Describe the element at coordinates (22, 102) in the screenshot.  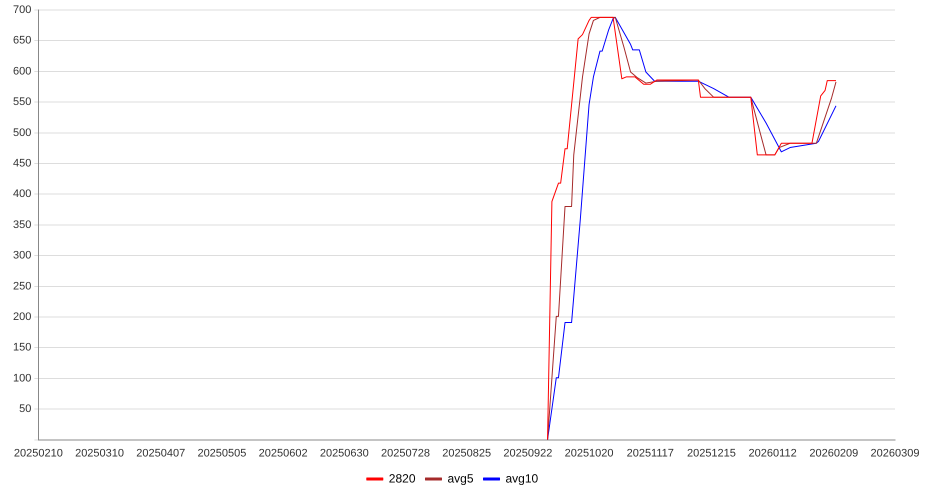
I see `y-tick-label: 550` at that location.